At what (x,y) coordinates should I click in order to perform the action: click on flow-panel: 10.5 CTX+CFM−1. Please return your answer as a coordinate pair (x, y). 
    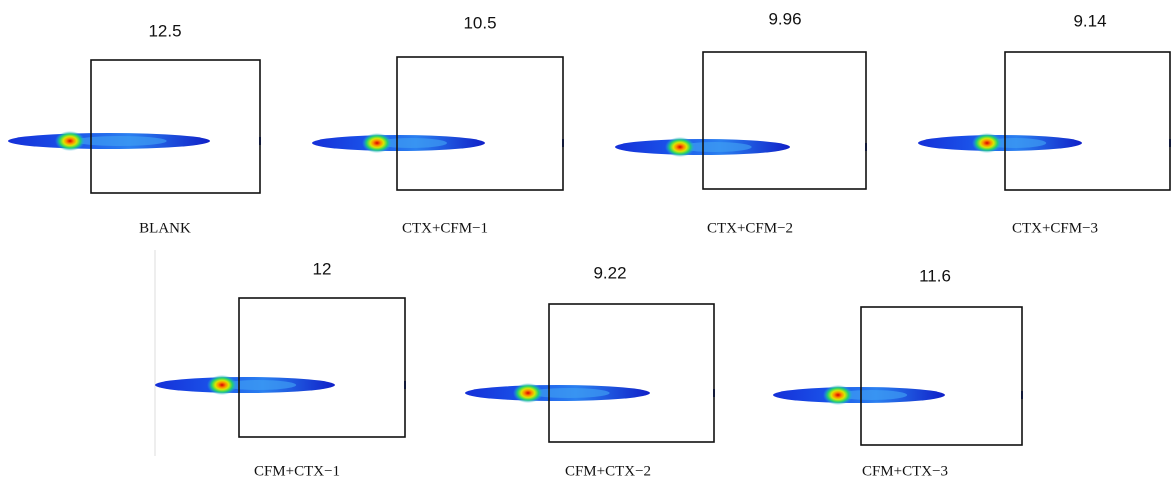
    Looking at the image, I should click on (438, 124).